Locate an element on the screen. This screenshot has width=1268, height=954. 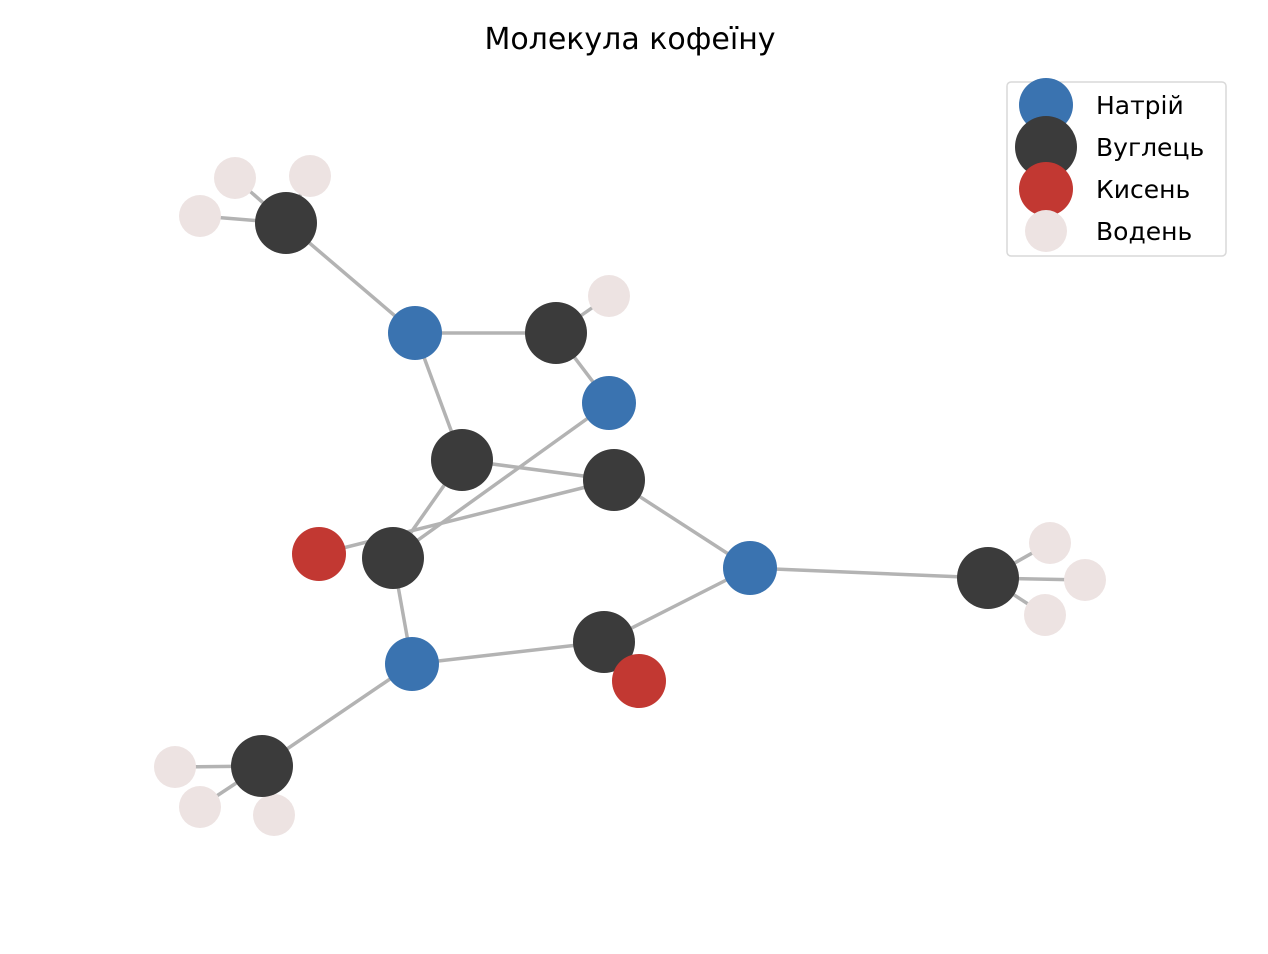
atom-C5 is located at coordinates (462, 460).